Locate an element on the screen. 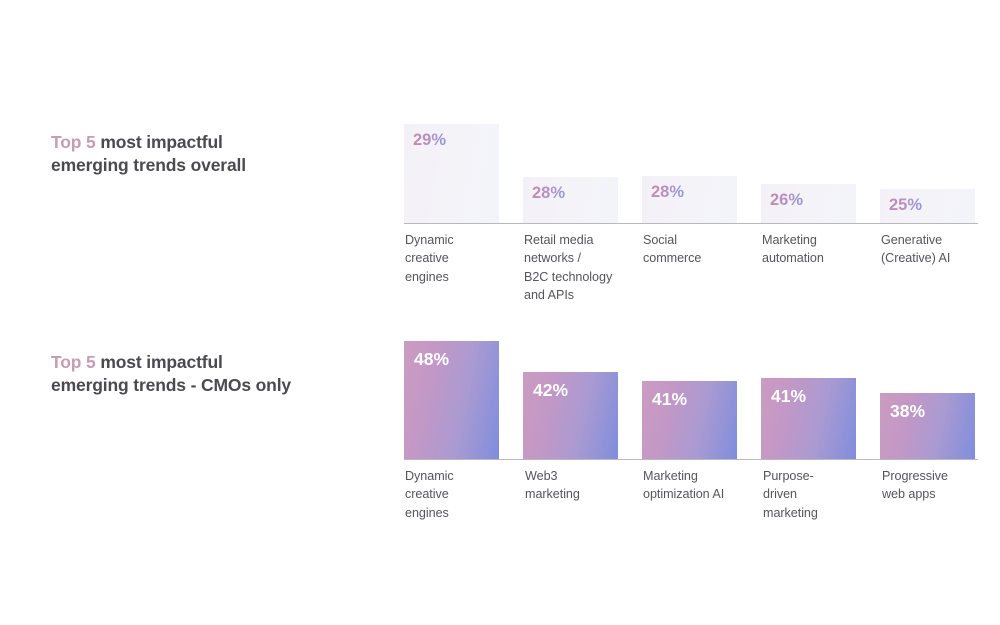 This screenshot has width=1000, height=625. chart1-bar-value-2: 28% is located at coordinates (668, 192).